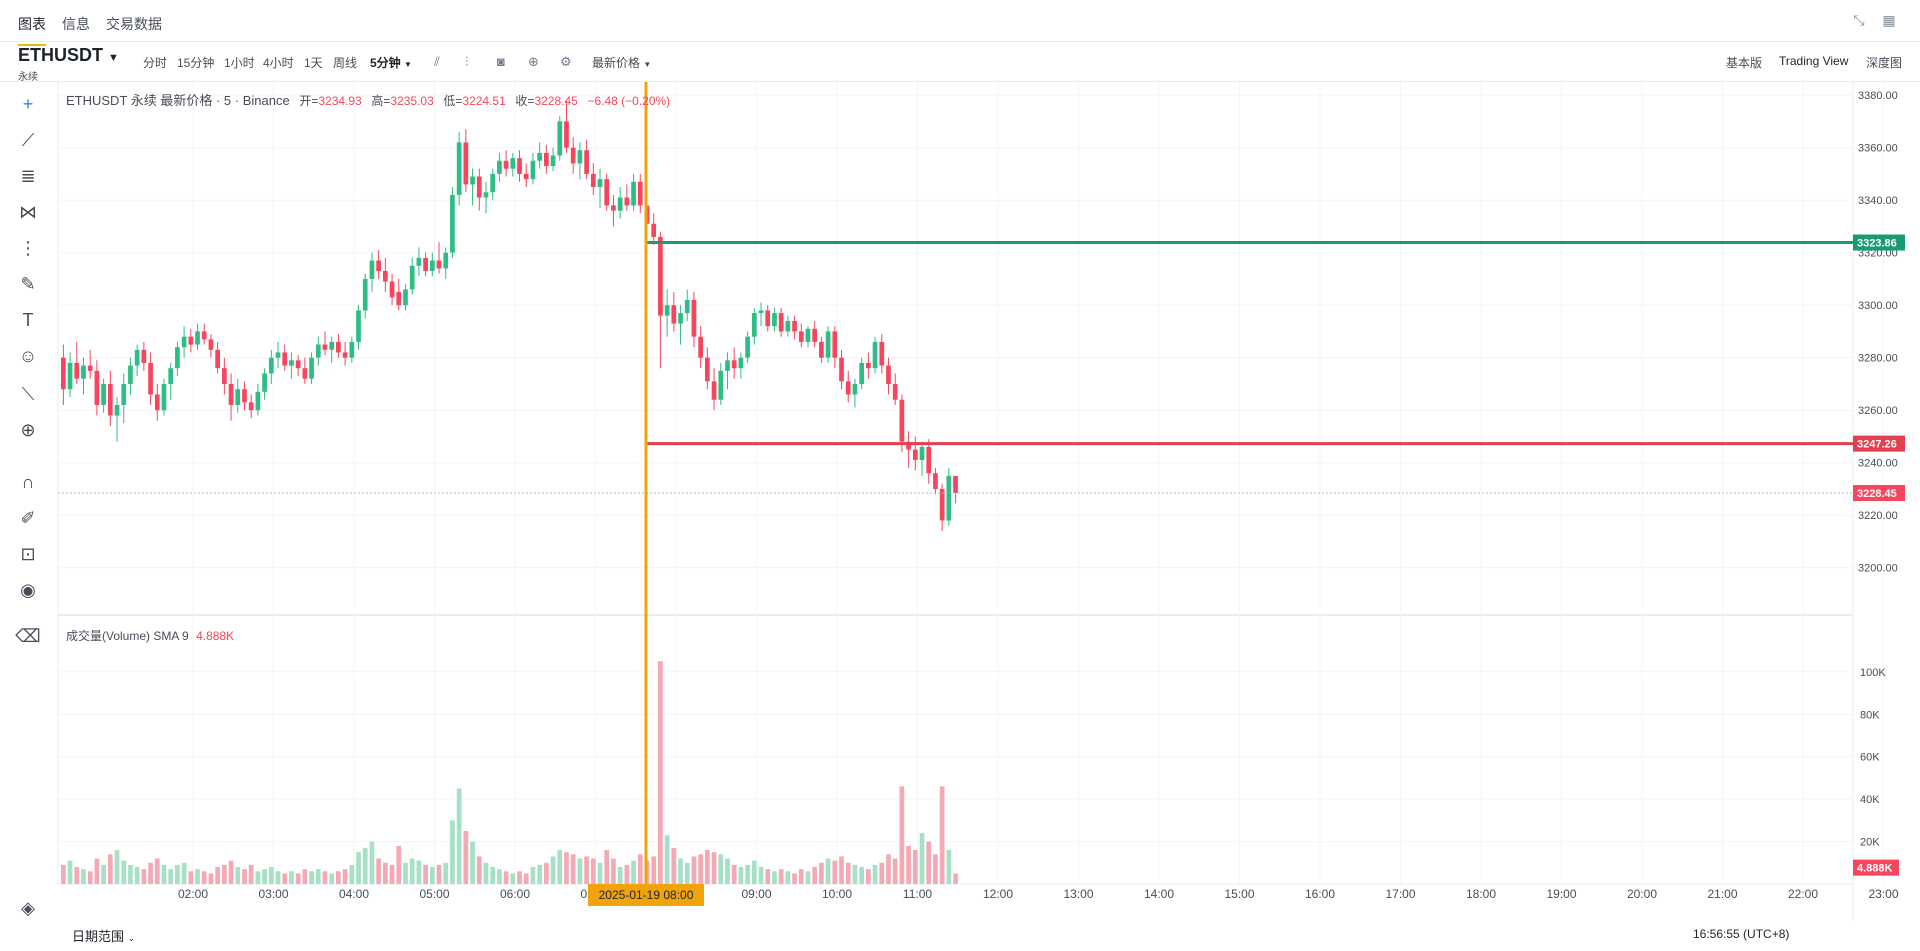  I want to click on vol-tick-label: 40K, so click(1870, 800).